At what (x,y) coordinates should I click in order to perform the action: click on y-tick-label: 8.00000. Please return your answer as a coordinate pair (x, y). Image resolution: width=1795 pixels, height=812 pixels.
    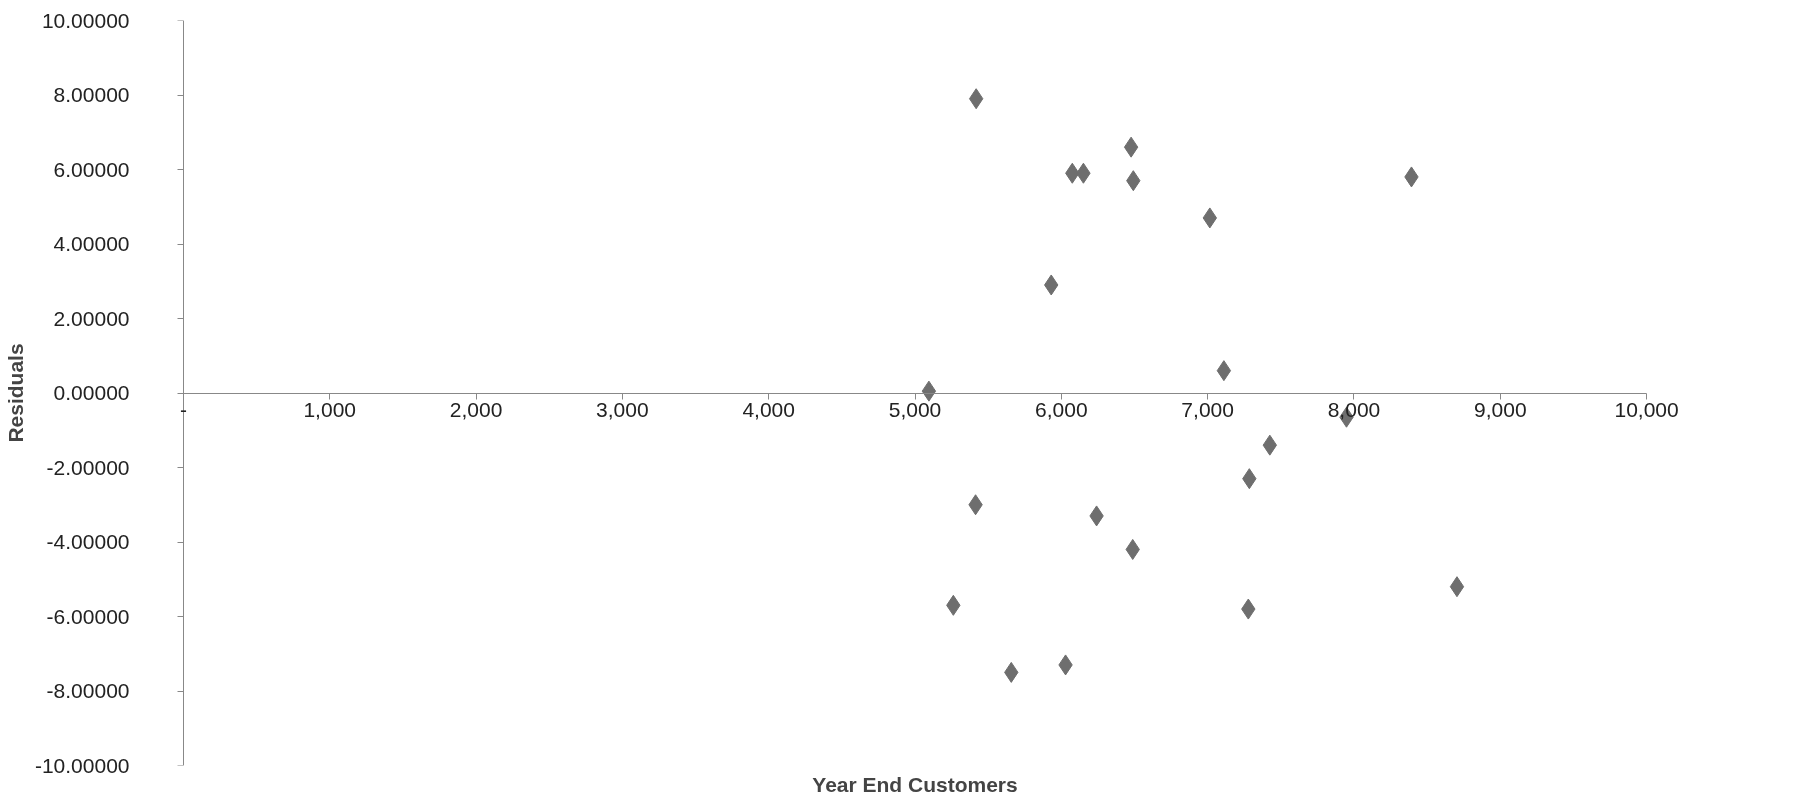
    Looking at the image, I should click on (91, 94).